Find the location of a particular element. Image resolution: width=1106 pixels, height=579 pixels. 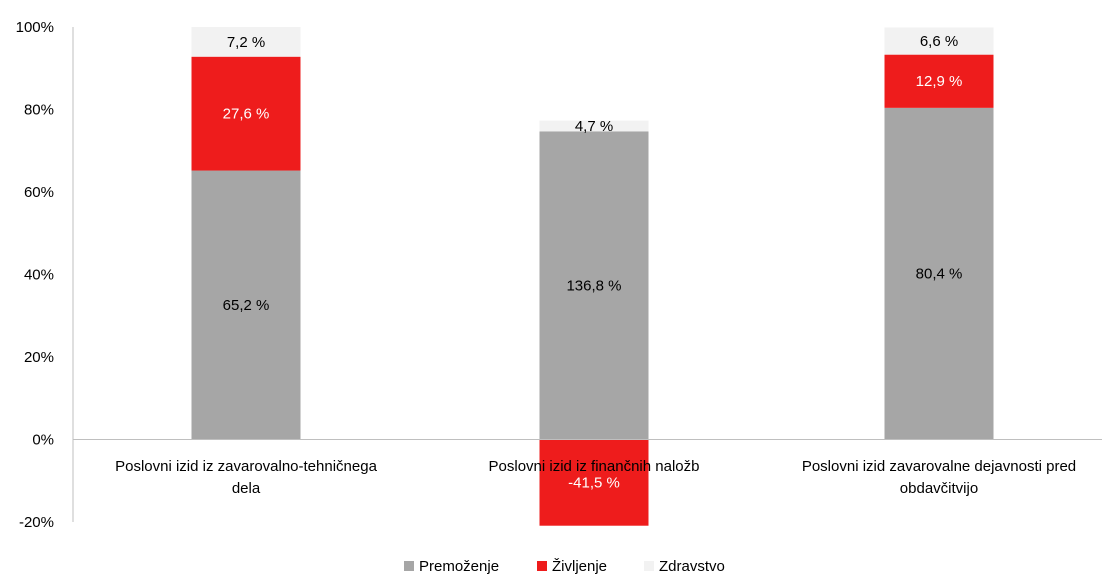

data-label: 7,2 % is located at coordinates (246, 42).